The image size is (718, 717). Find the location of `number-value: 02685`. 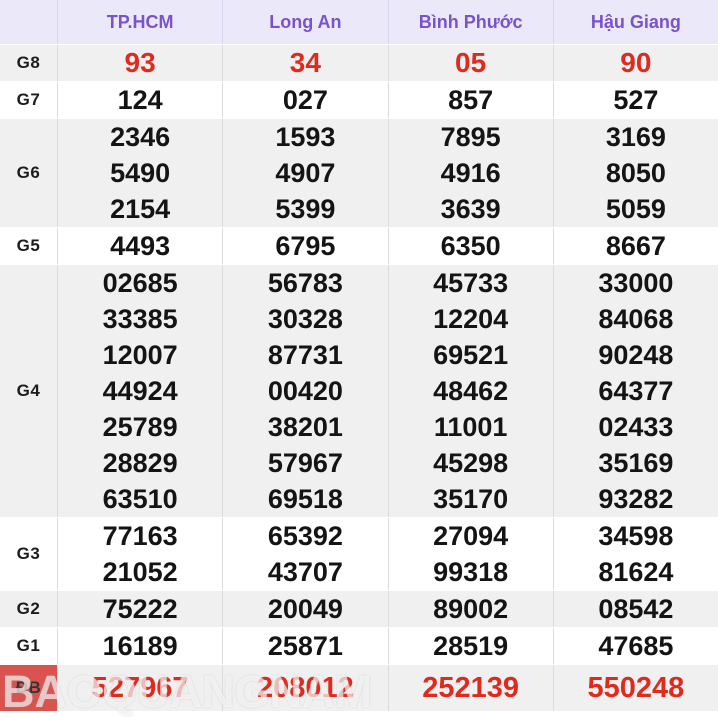

number-value: 02685 is located at coordinates (140, 283).